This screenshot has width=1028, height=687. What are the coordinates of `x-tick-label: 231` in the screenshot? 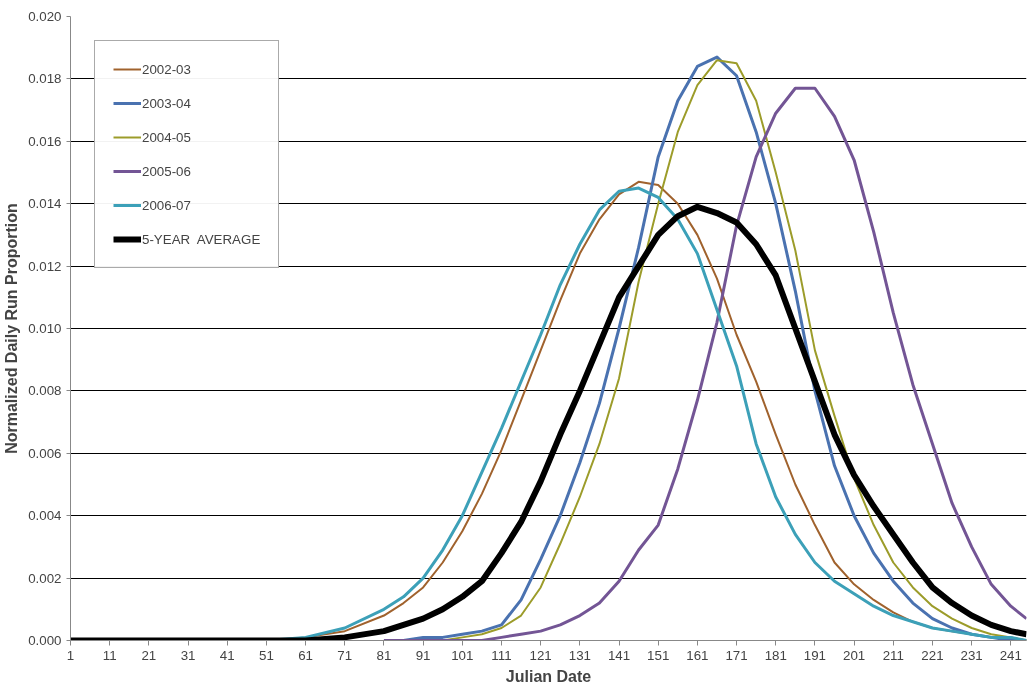 It's located at (971, 655).